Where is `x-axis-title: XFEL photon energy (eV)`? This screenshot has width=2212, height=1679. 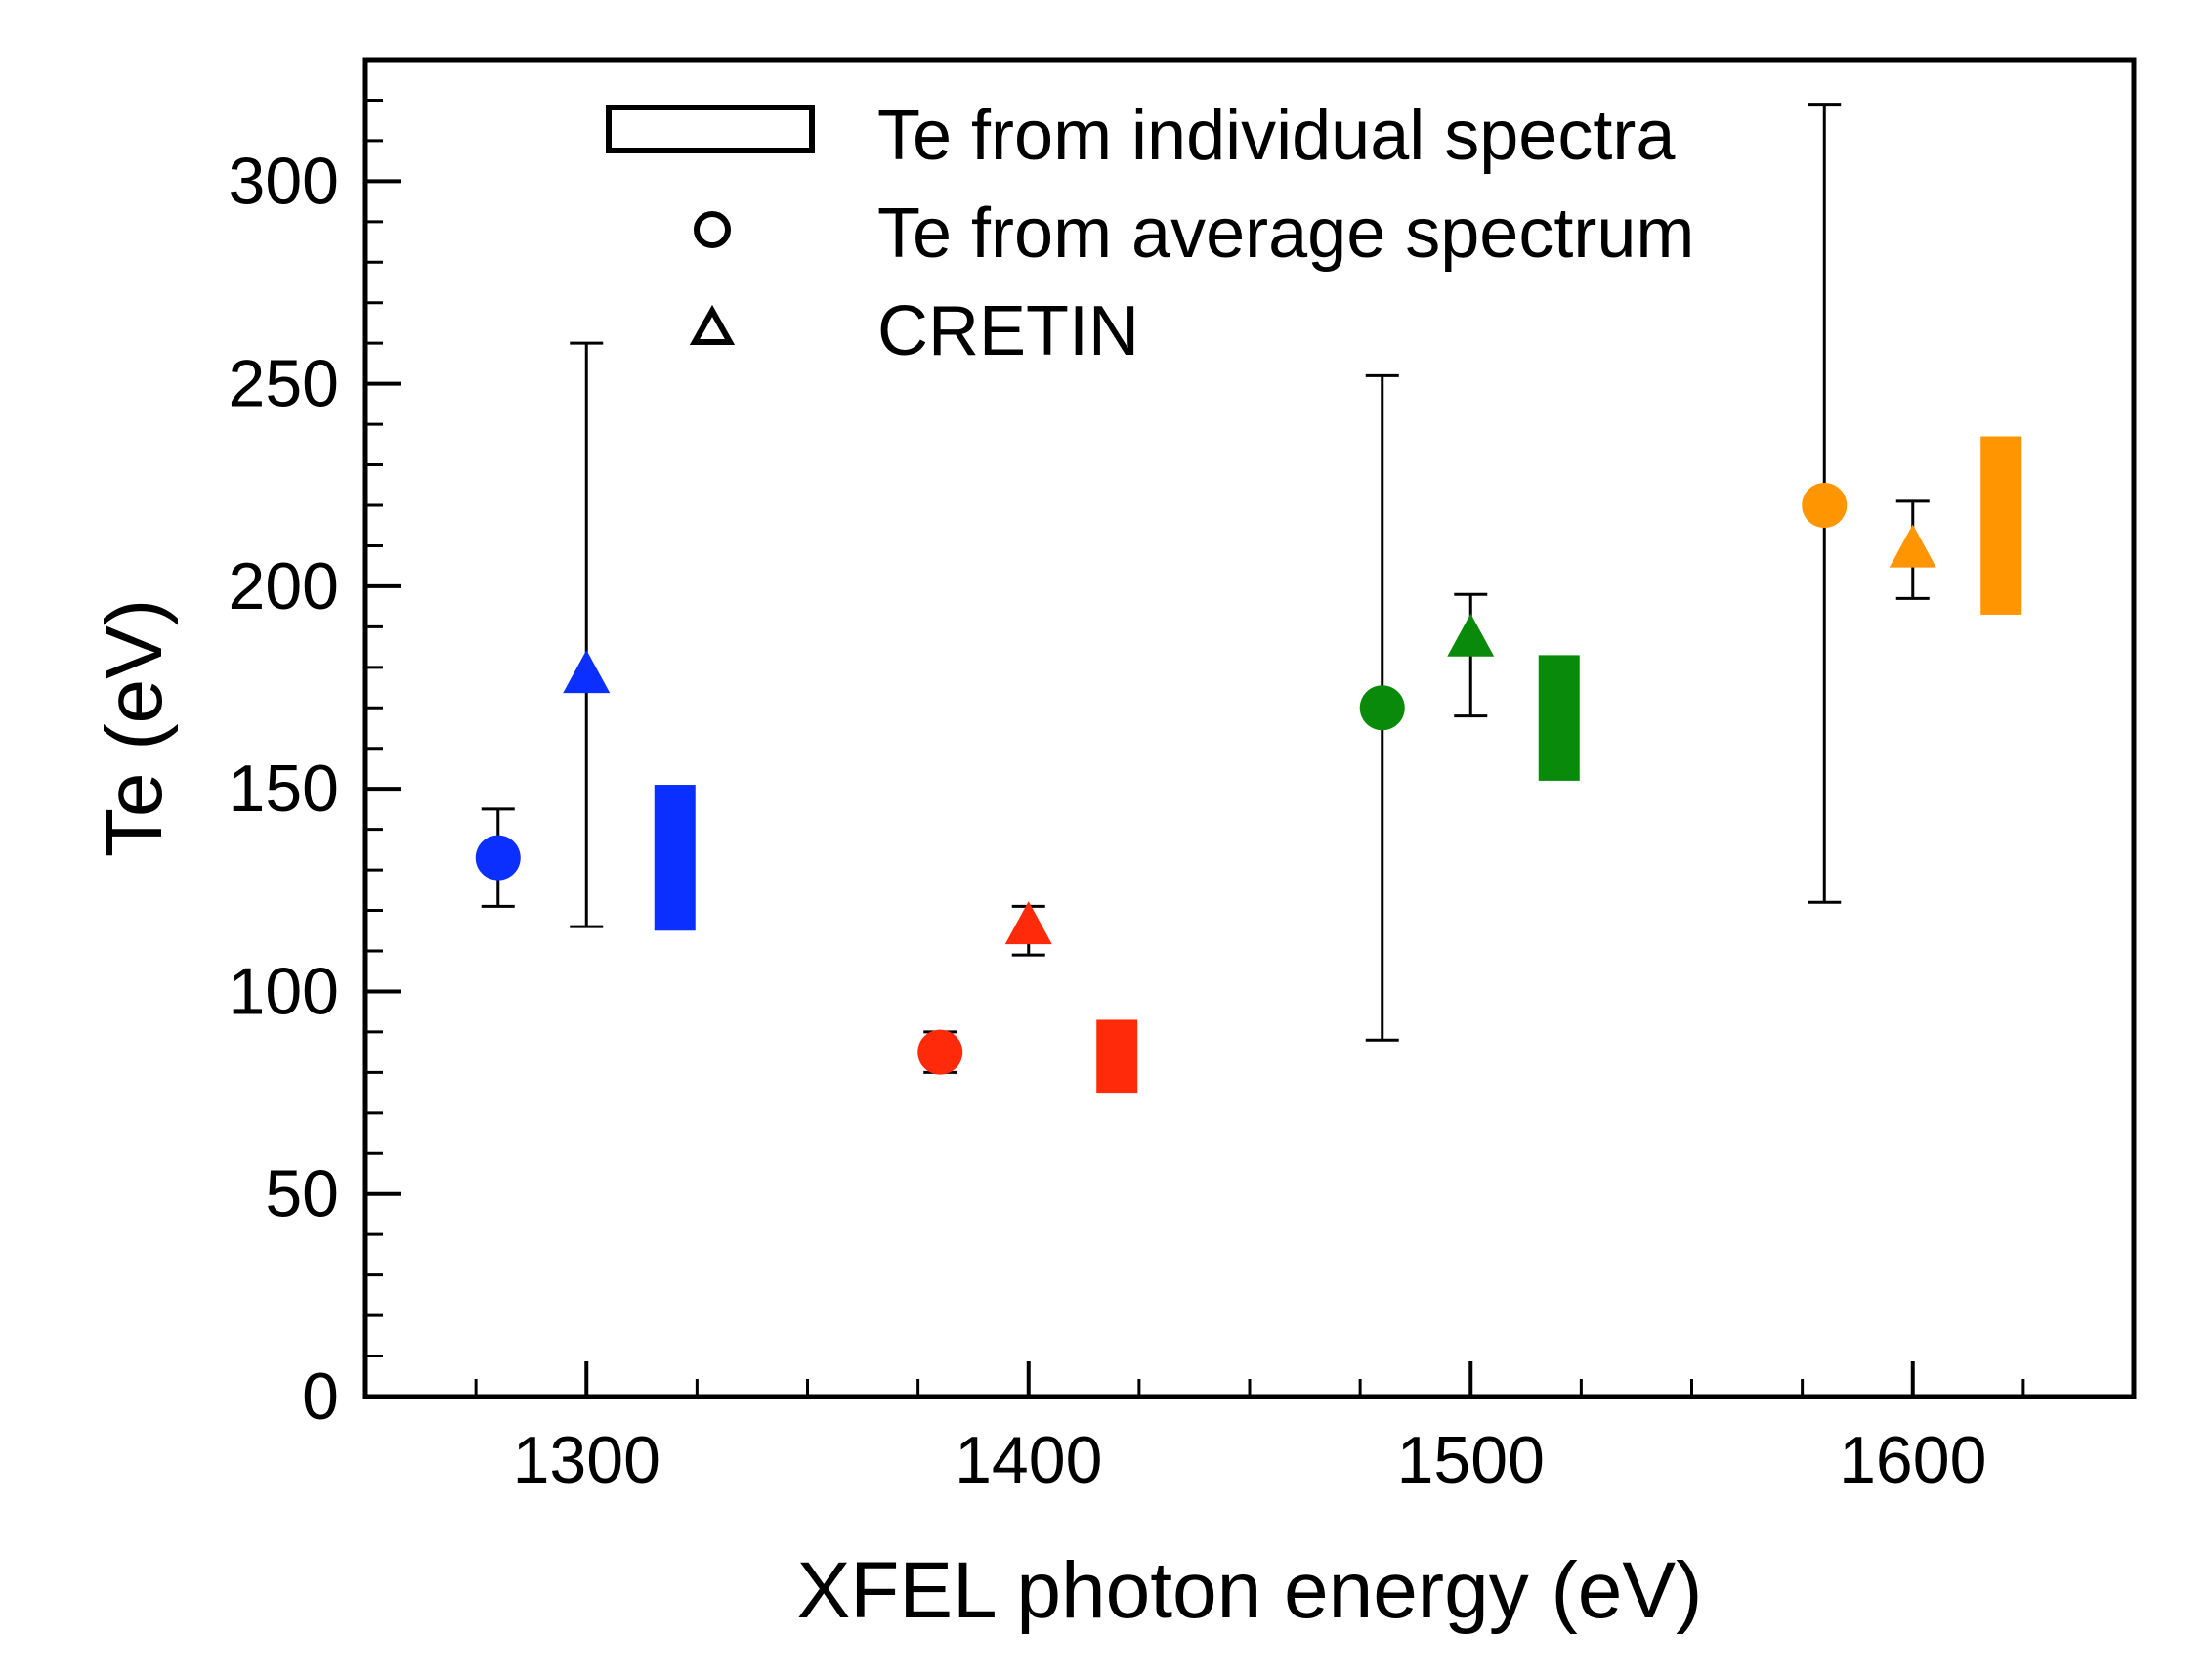 x-axis-title: XFEL photon energy (eV) is located at coordinates (1250, 1590).